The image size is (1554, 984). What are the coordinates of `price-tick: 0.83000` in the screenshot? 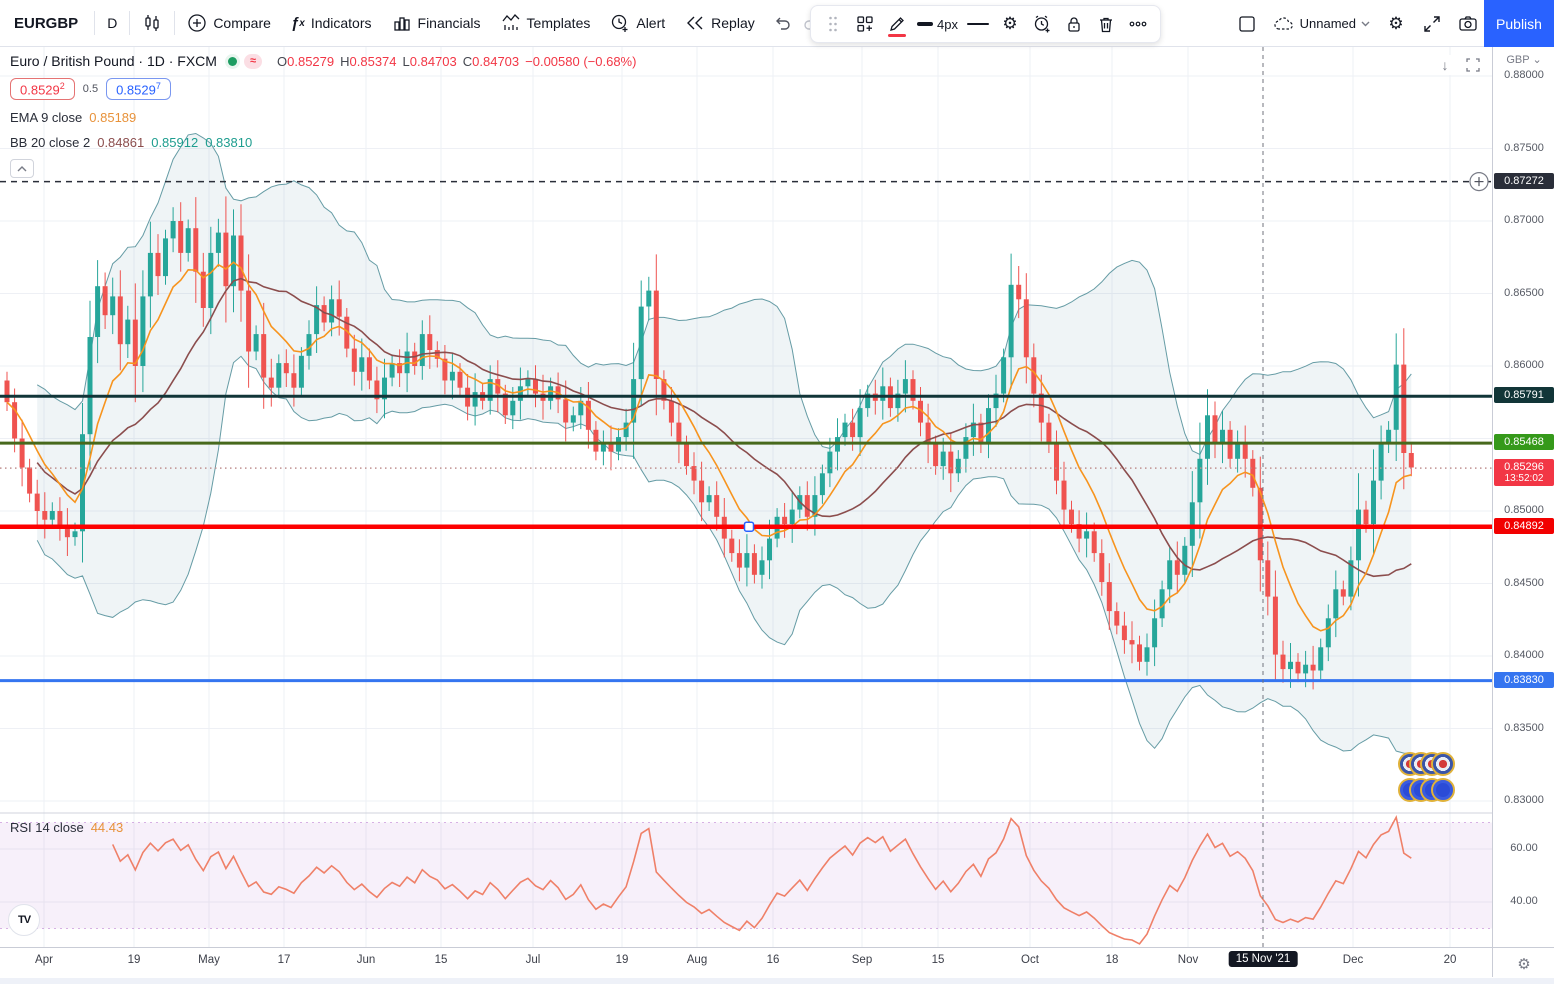 It's located at (1524, 800).